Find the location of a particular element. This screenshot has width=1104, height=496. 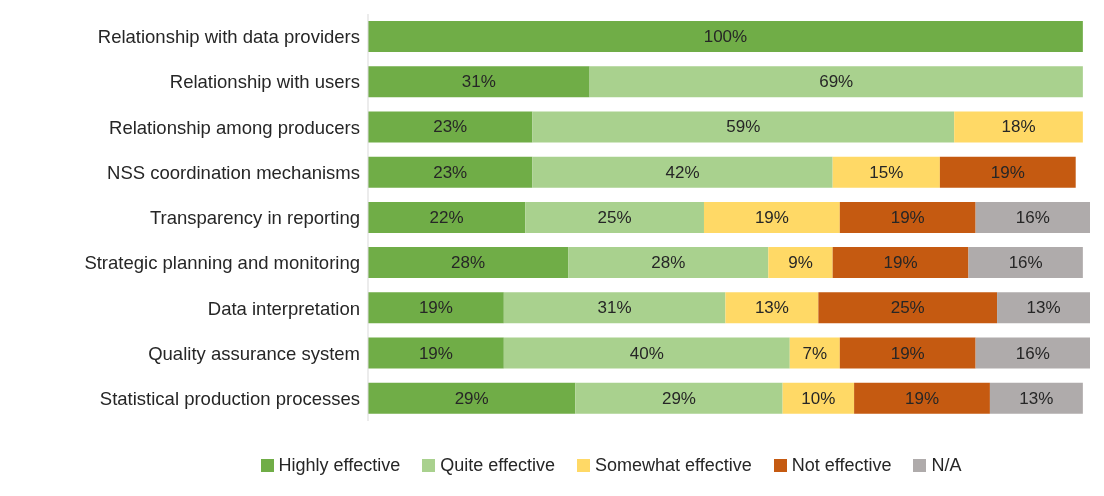

legend-label: Quite effective is located at coordinates (497, 465).